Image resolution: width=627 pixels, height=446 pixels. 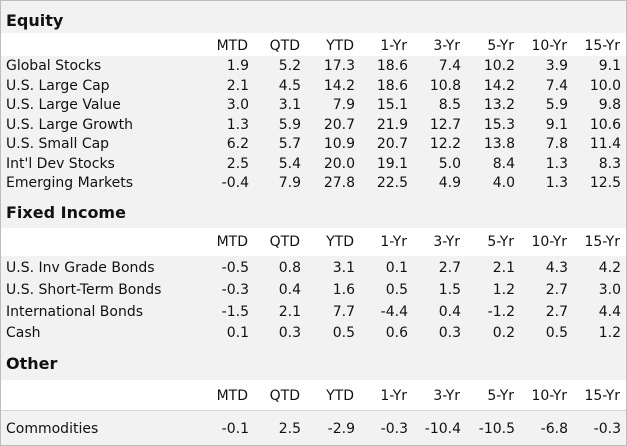 I want to click on cell-value: 2.1, so click(x=503, y=268).